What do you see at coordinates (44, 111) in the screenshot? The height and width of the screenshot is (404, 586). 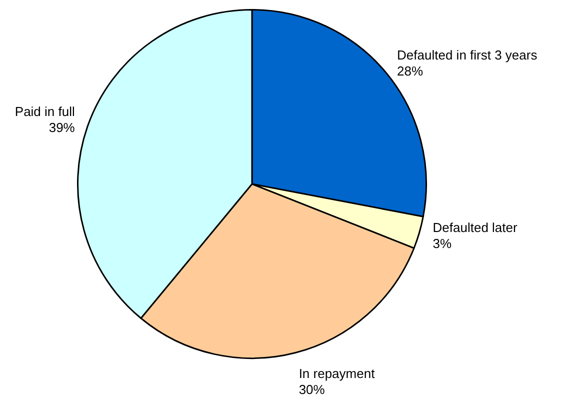 I see `slice-label: Paid in full` at bounding box center [44, 111].